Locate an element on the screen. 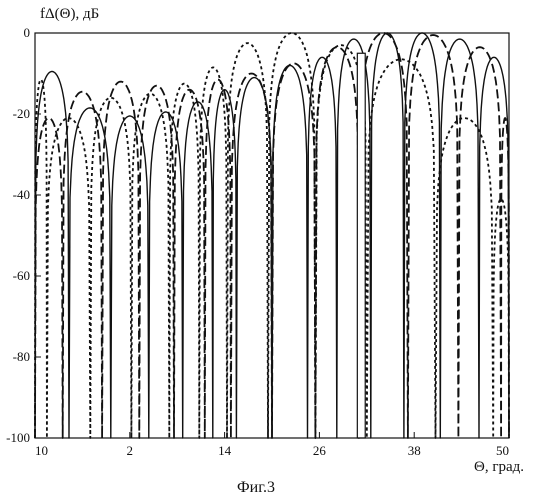 The image size is (546, 500). x-tick-label: 10 is located at coordinates (41, 450).